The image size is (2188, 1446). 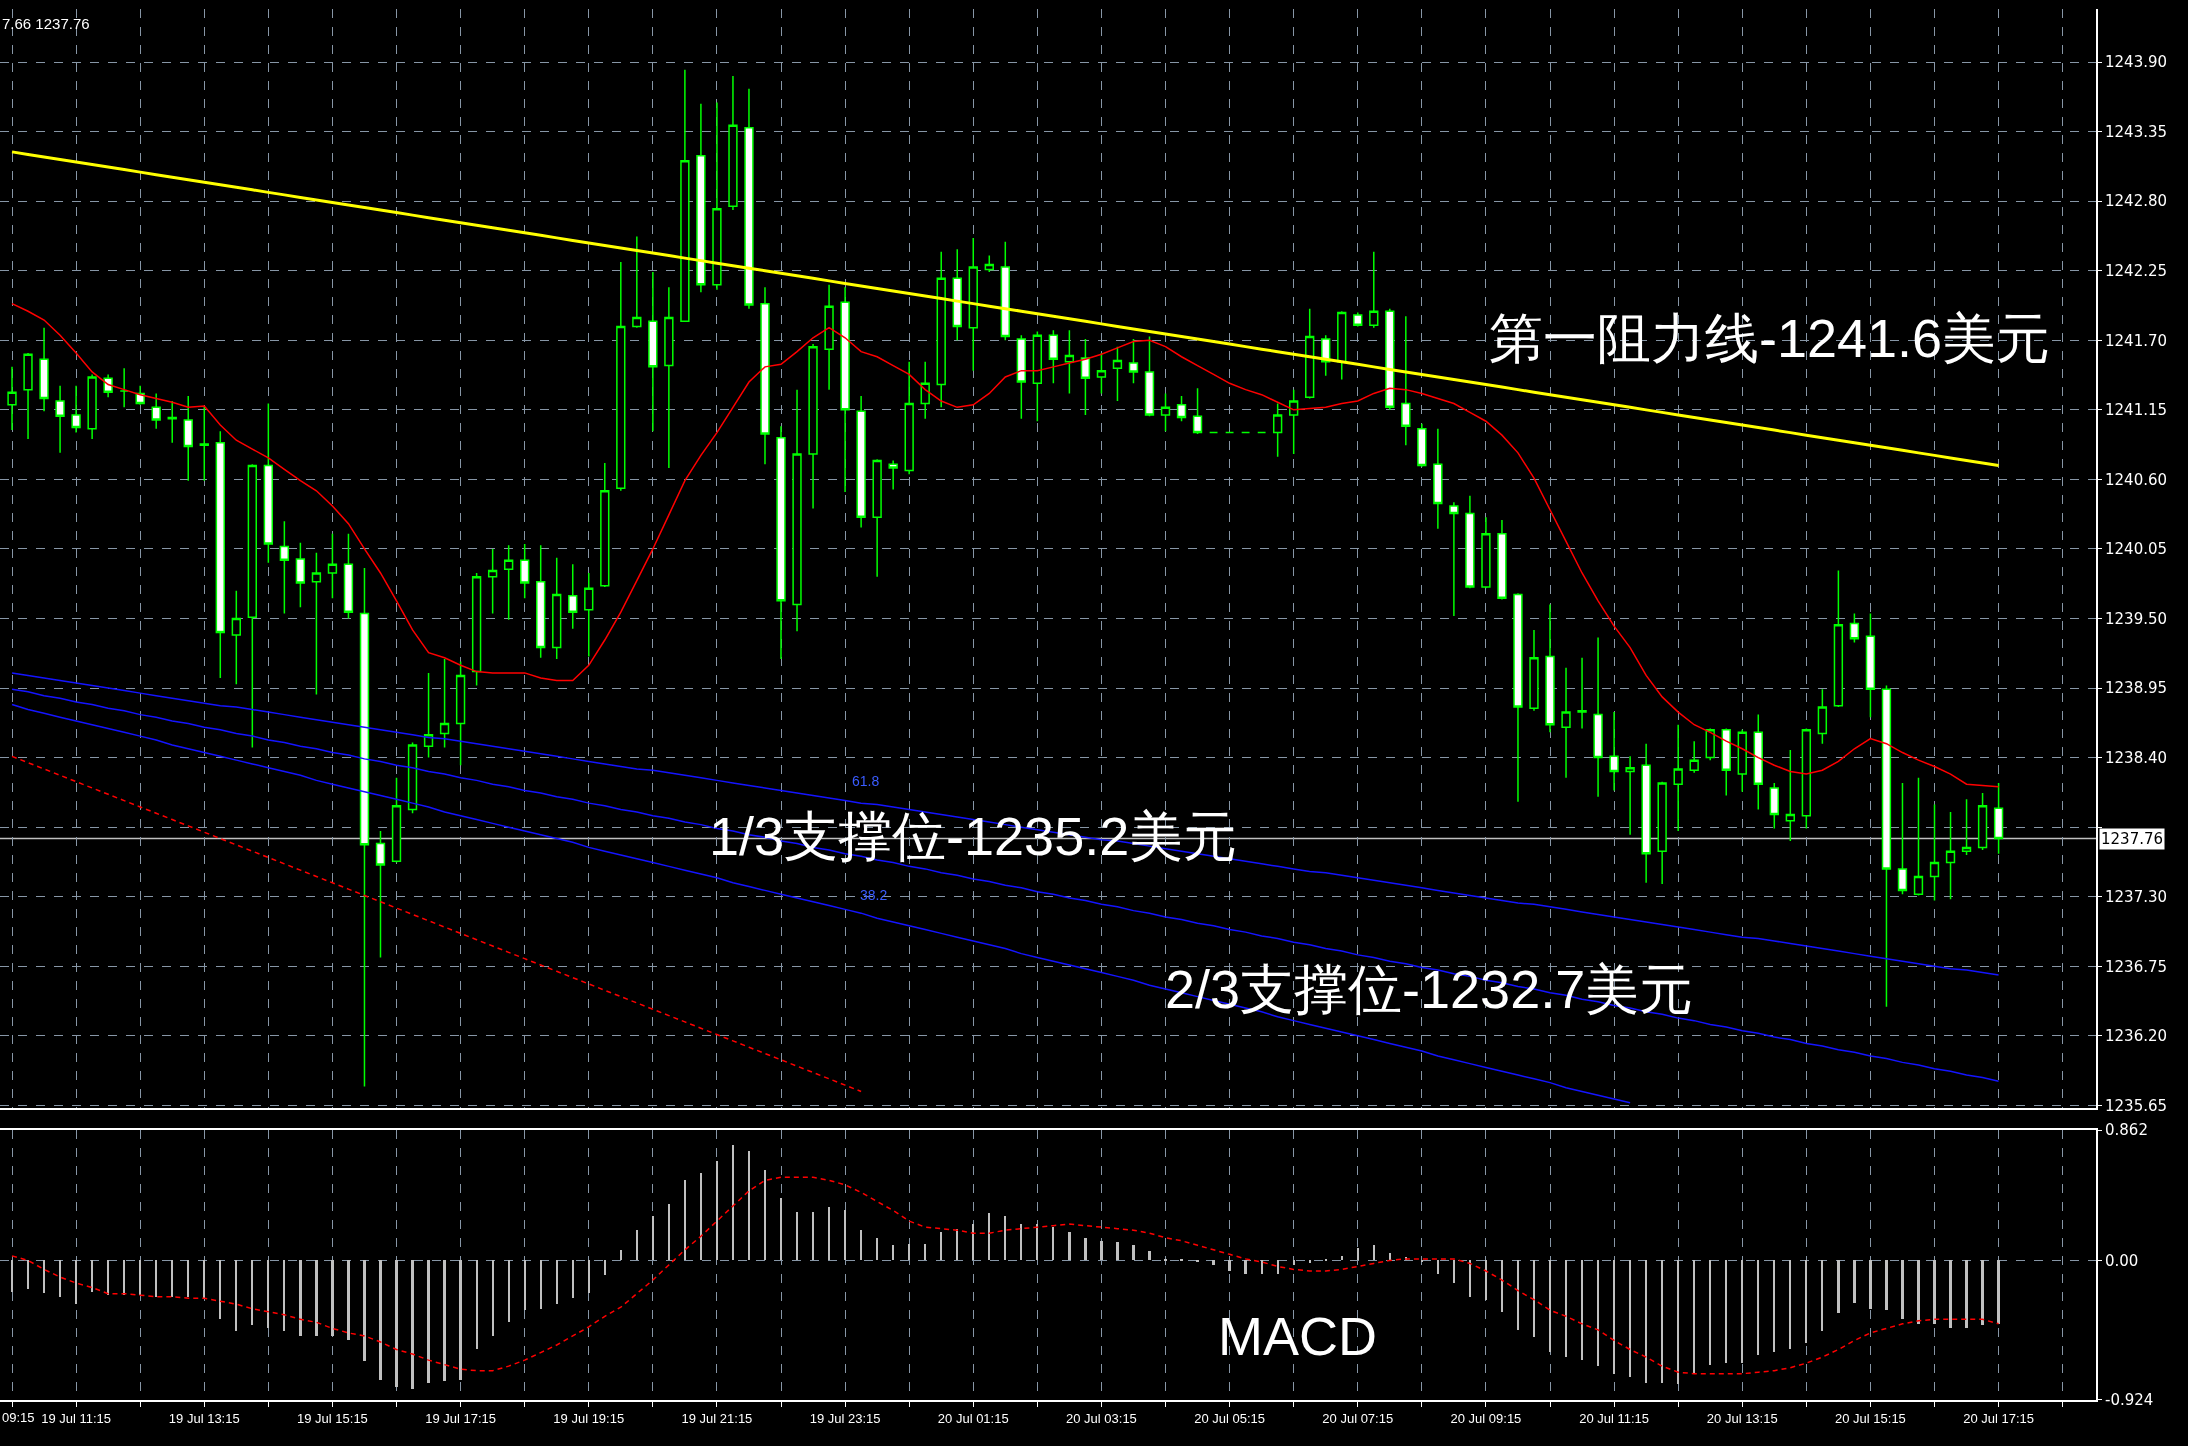 I want to click on y-tick-label: 1236.75, so click(x=2136, y=966).